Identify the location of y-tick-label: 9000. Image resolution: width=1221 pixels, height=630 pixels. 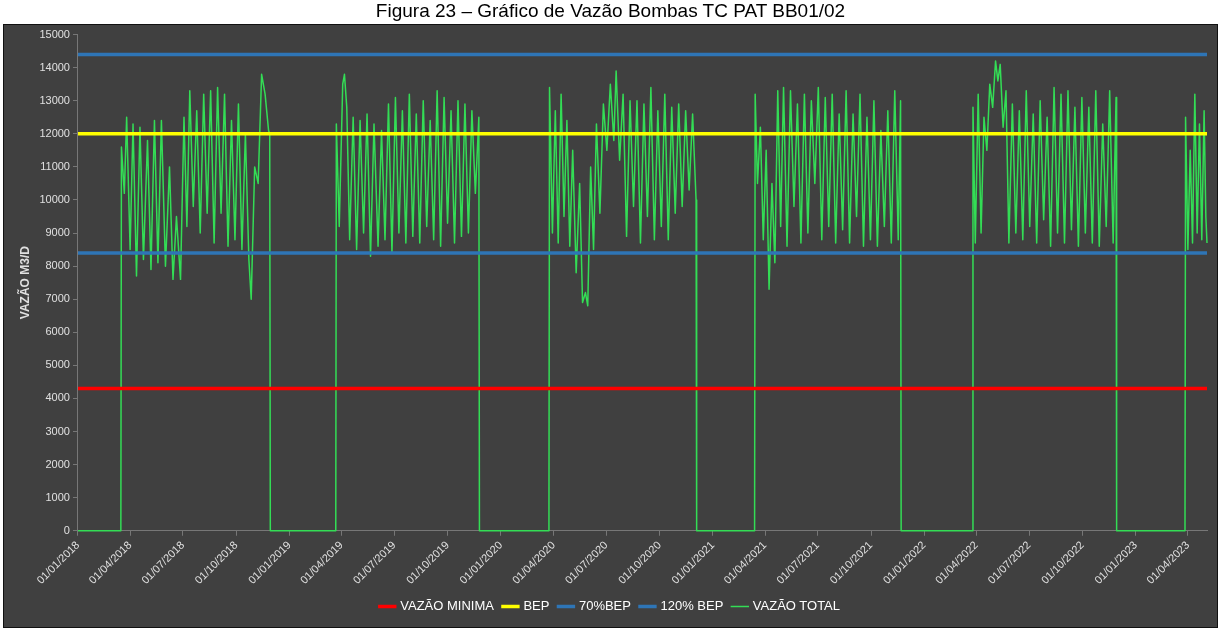
(57, 232).